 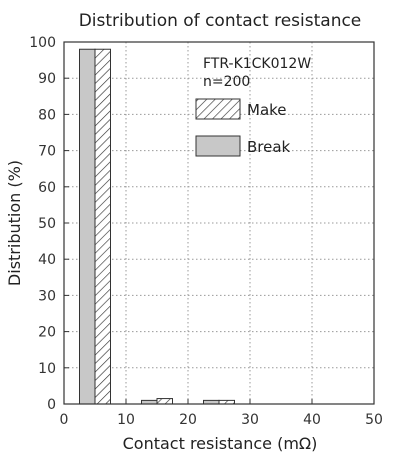 What do you see at coordinates (374, 420) in the screenshot?
I see `x-tick-label-50: 50` at bounding box center [374, 420].